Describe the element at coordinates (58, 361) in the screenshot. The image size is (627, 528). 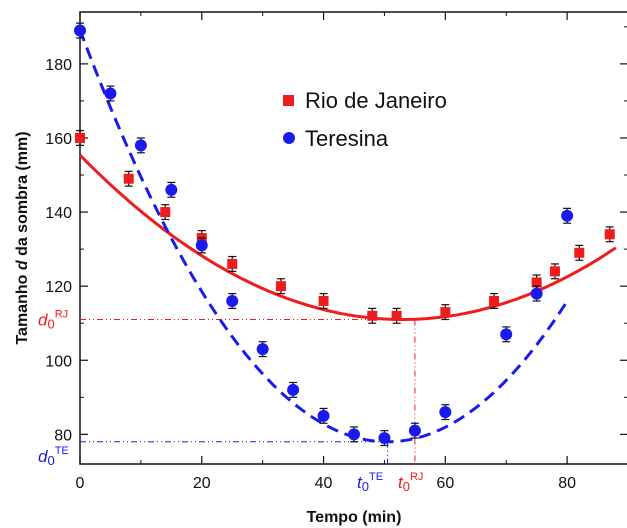
I see `y-tick-label: 100` at that location.